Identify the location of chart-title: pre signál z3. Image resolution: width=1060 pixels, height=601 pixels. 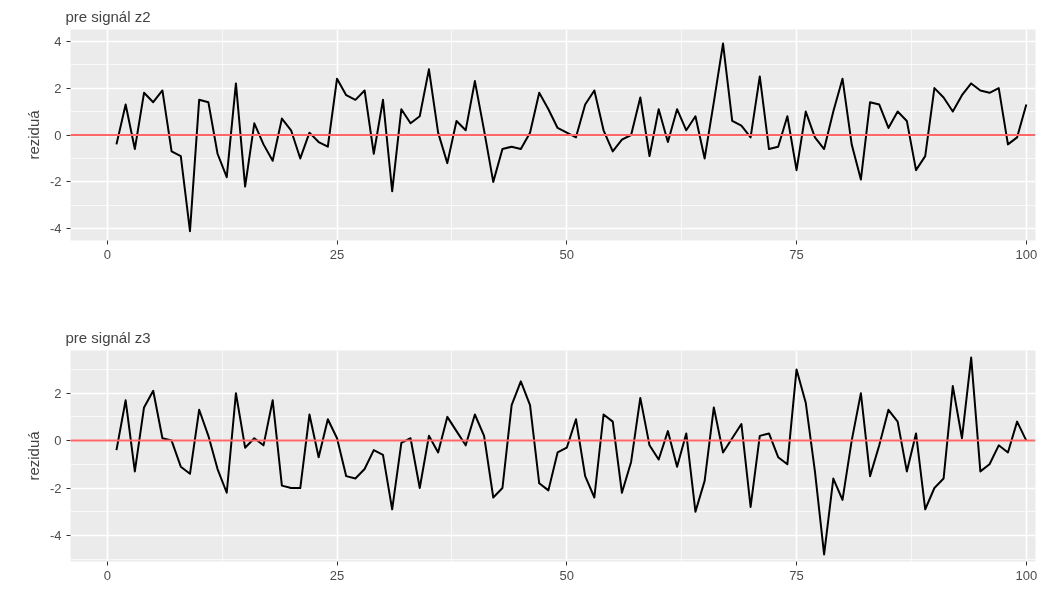
(108, 337).